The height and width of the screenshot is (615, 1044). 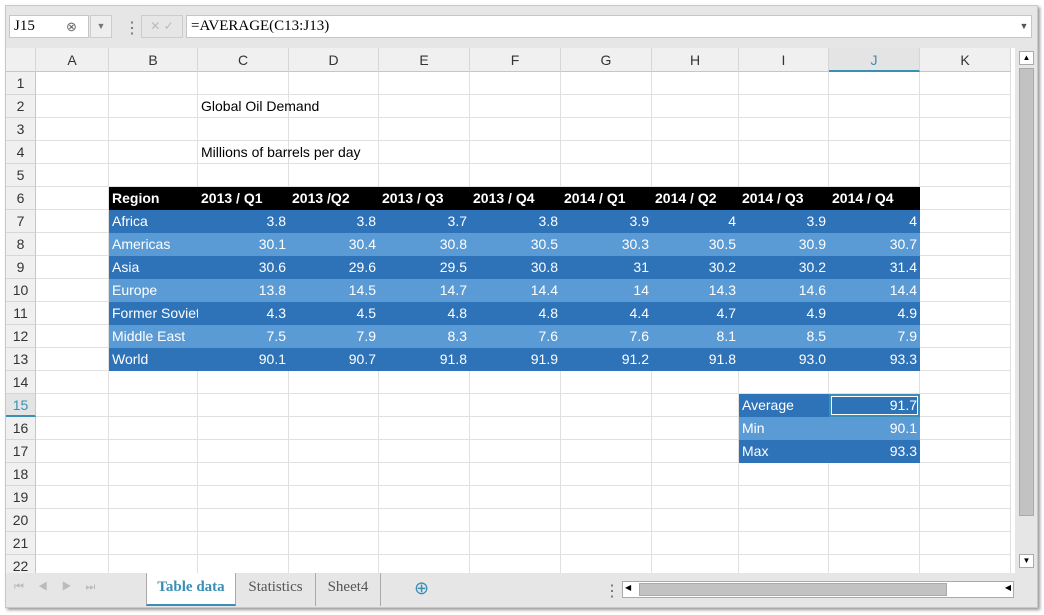 I want to click on data-cell: 3.8, so click(x=515, y=221).